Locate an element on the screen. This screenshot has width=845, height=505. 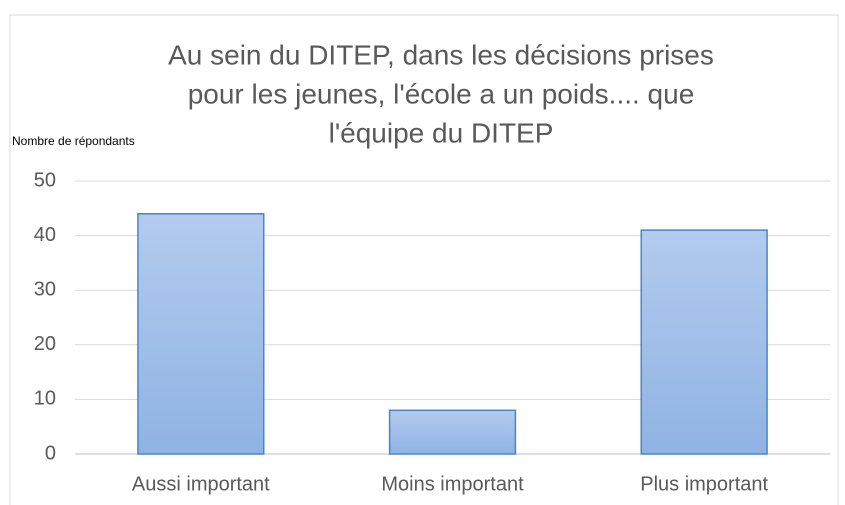
y-tick-label: 10 is located at coordinates (45, 399).